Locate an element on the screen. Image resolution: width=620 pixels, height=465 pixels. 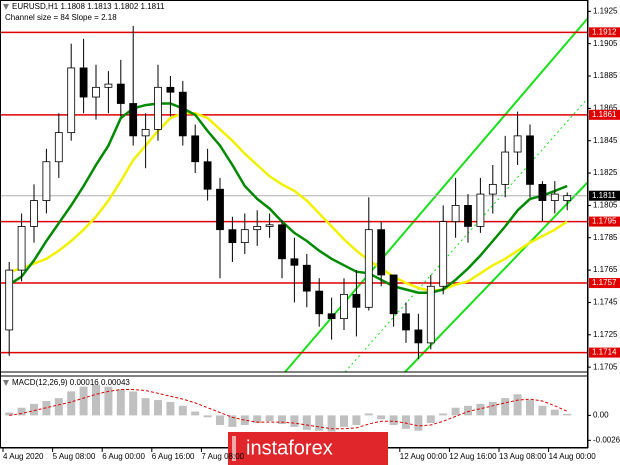
chart-title: EURUSD,H1 1.1808 1.1813 1.1802 1.1811 is located at coordinates (88, 6).